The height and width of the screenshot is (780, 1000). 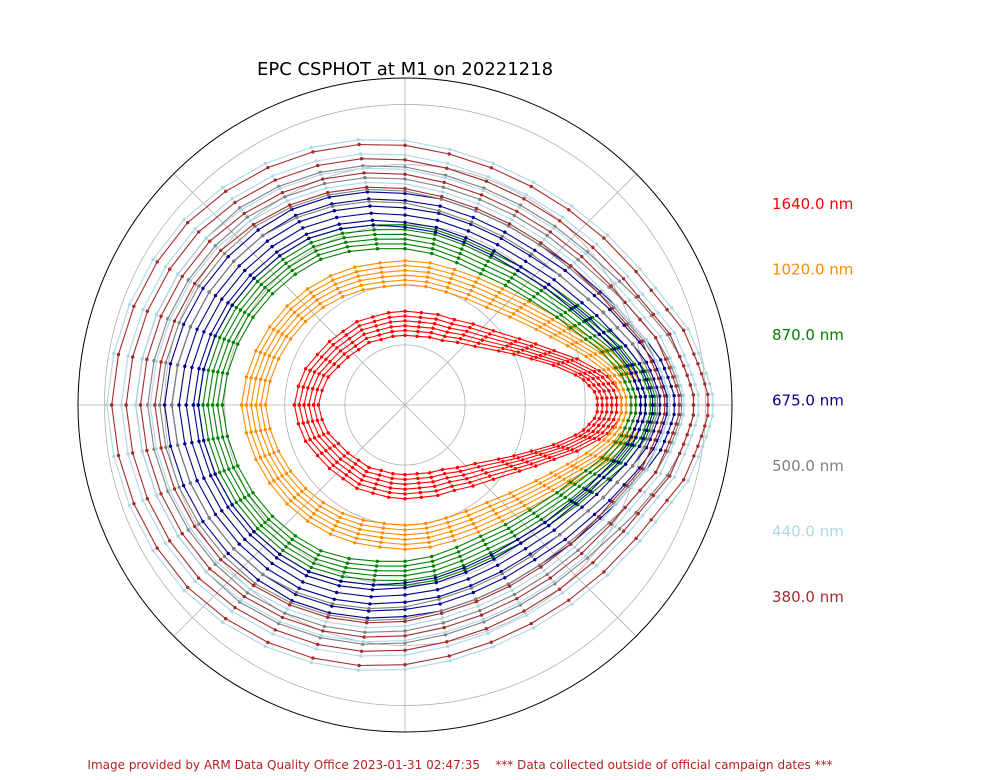 What do you see at coordinates (808, 597) in the screenshot?
I see `legend-entry: 380.0 nm` at bounding box center [808, 597].